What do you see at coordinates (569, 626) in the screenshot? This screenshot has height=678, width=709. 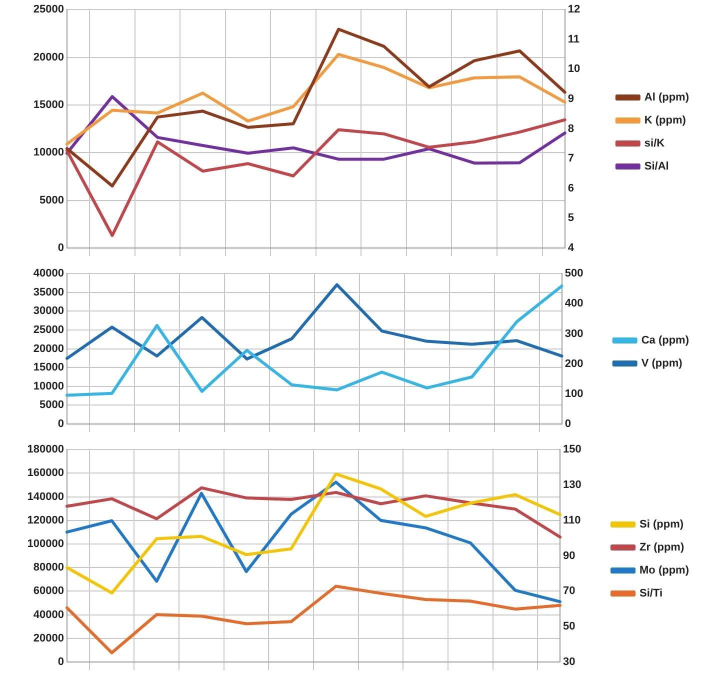 I see `y2-tick-label: 50` at bounding box center [569, 626].